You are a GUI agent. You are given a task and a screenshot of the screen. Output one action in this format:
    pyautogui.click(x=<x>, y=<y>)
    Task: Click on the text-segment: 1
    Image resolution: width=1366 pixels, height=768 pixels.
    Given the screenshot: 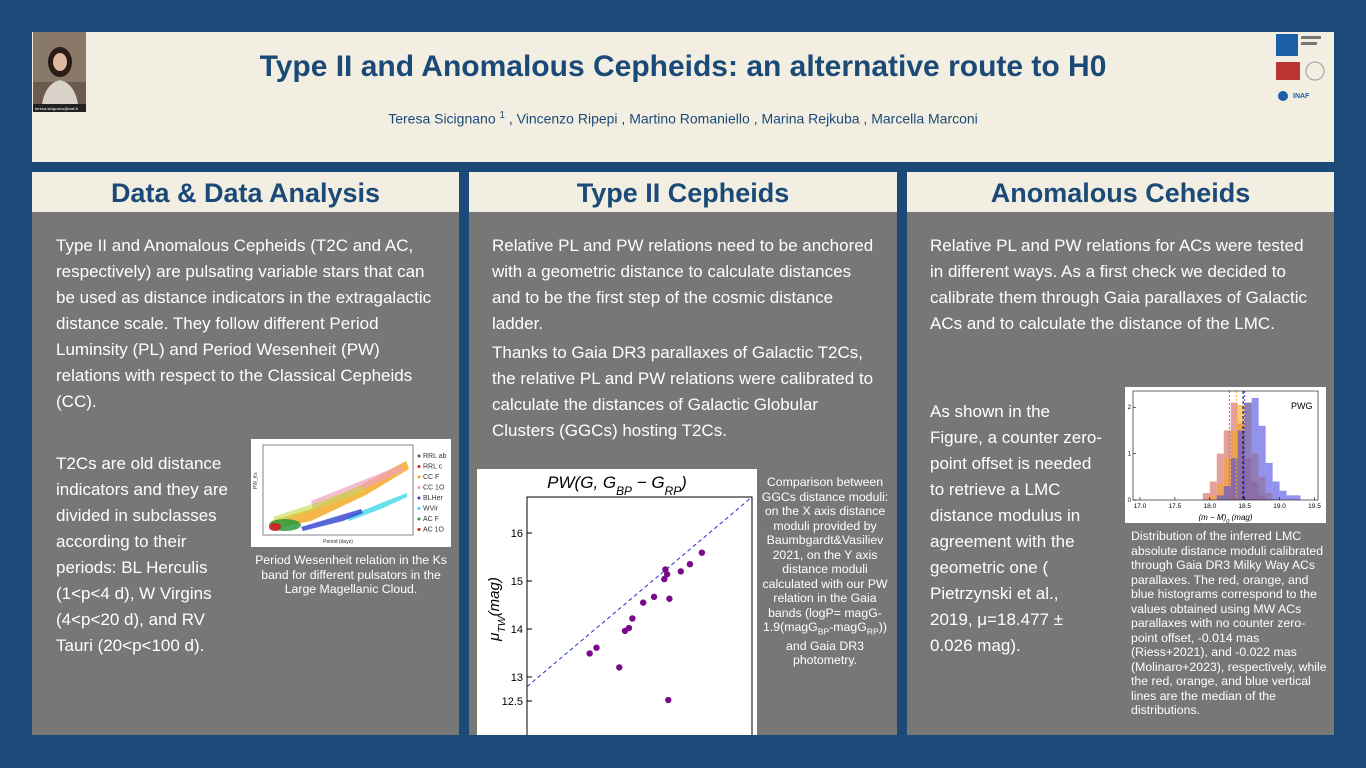 What is the action you would take?
    pyautogui.click(x=502, y=115)
    